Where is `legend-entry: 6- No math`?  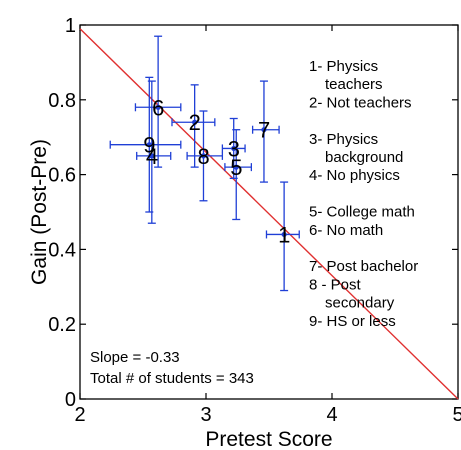
legend-entry: 6- No math is located at coordinates (346, 230).